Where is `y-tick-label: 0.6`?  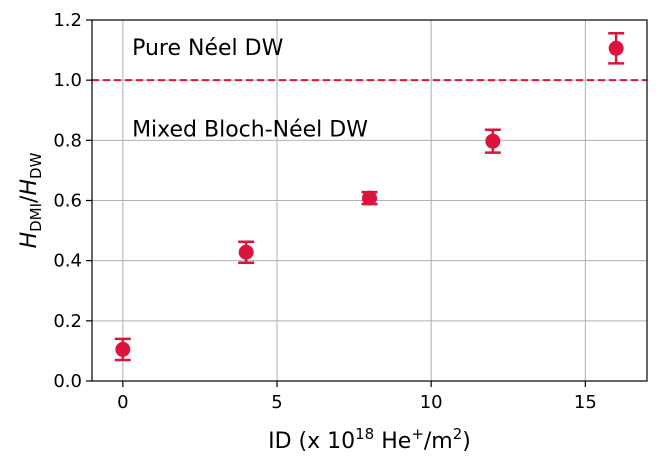
y-tick-label: 0.6 is located at coordinates (67, 201).